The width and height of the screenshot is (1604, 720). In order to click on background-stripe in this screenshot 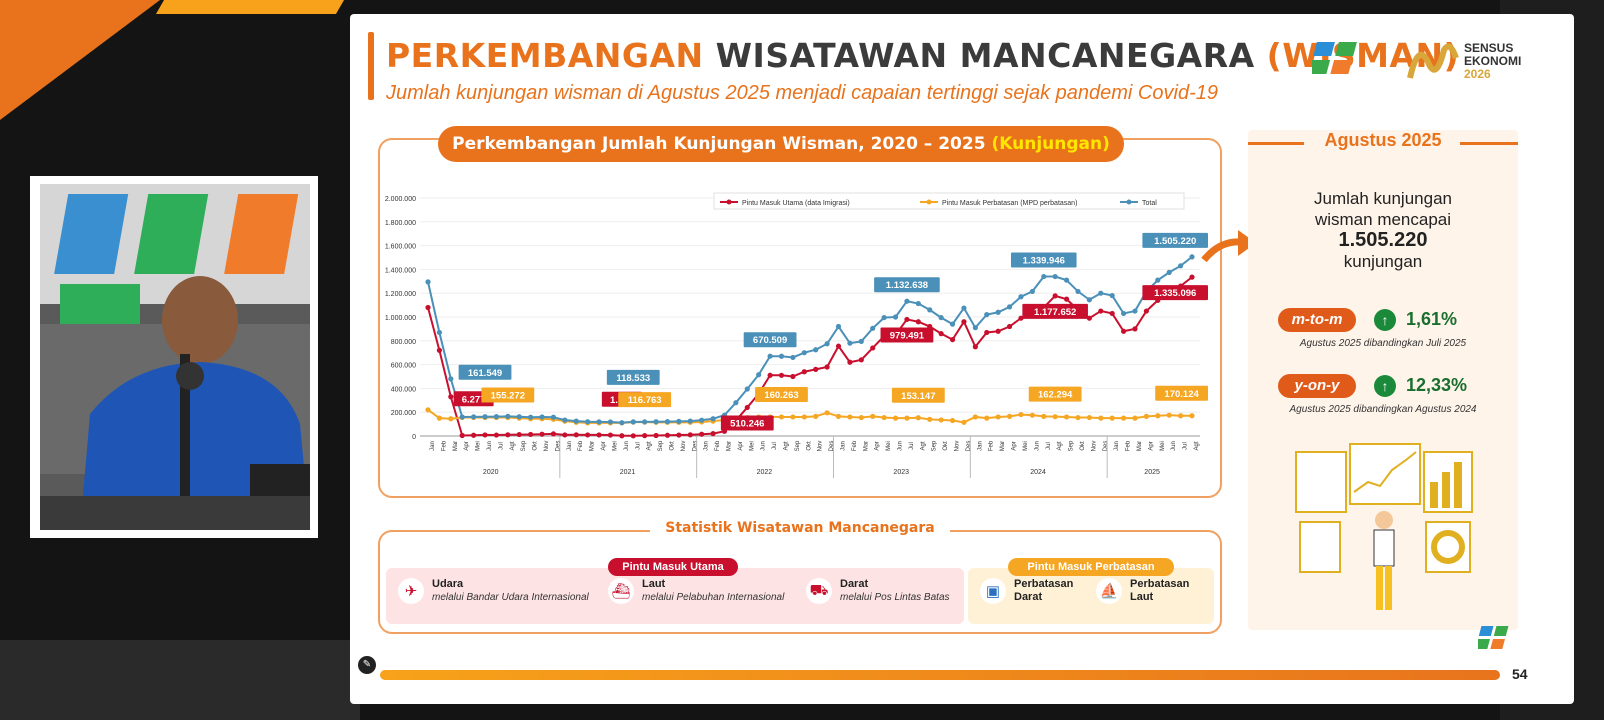, I will do `click(180, 680)`.